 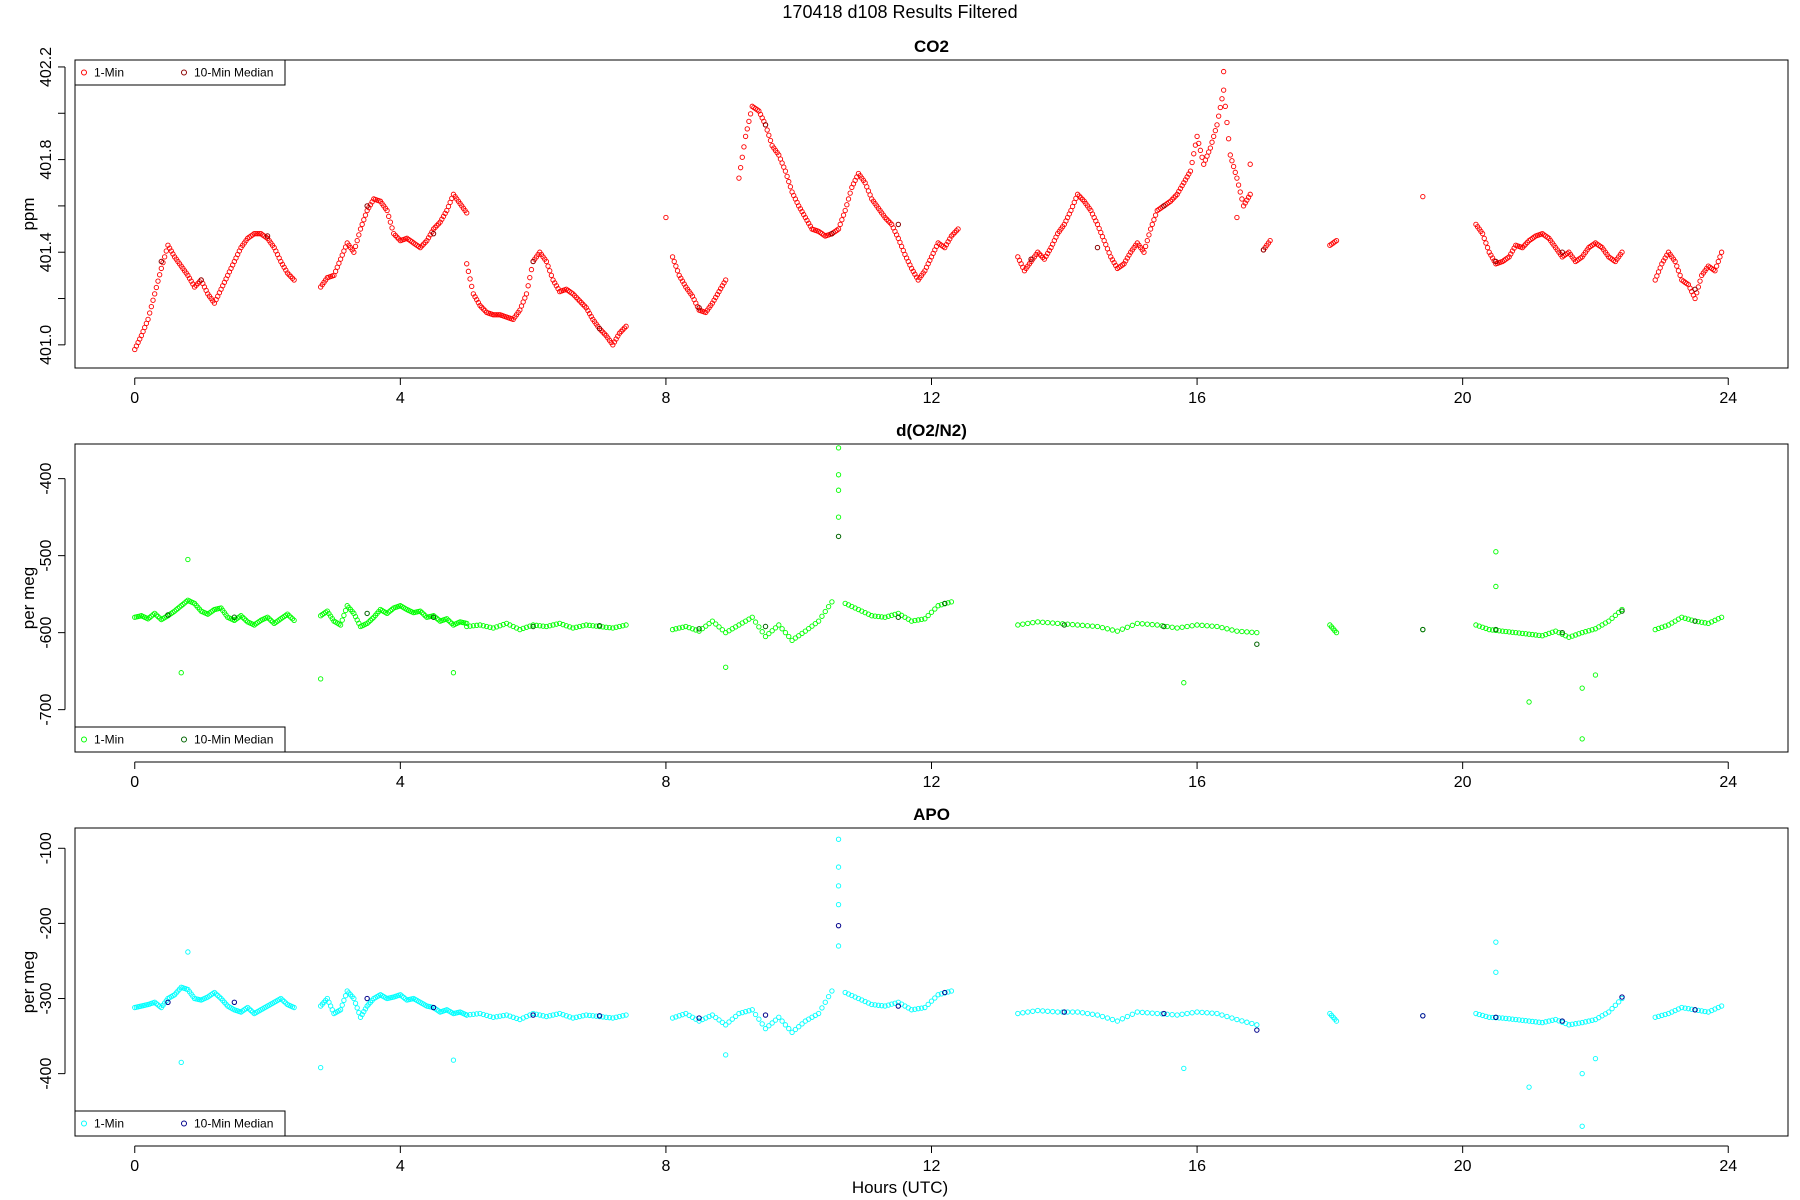 I want to click on x-tick-label: 8, so click(x=665, y=1166).